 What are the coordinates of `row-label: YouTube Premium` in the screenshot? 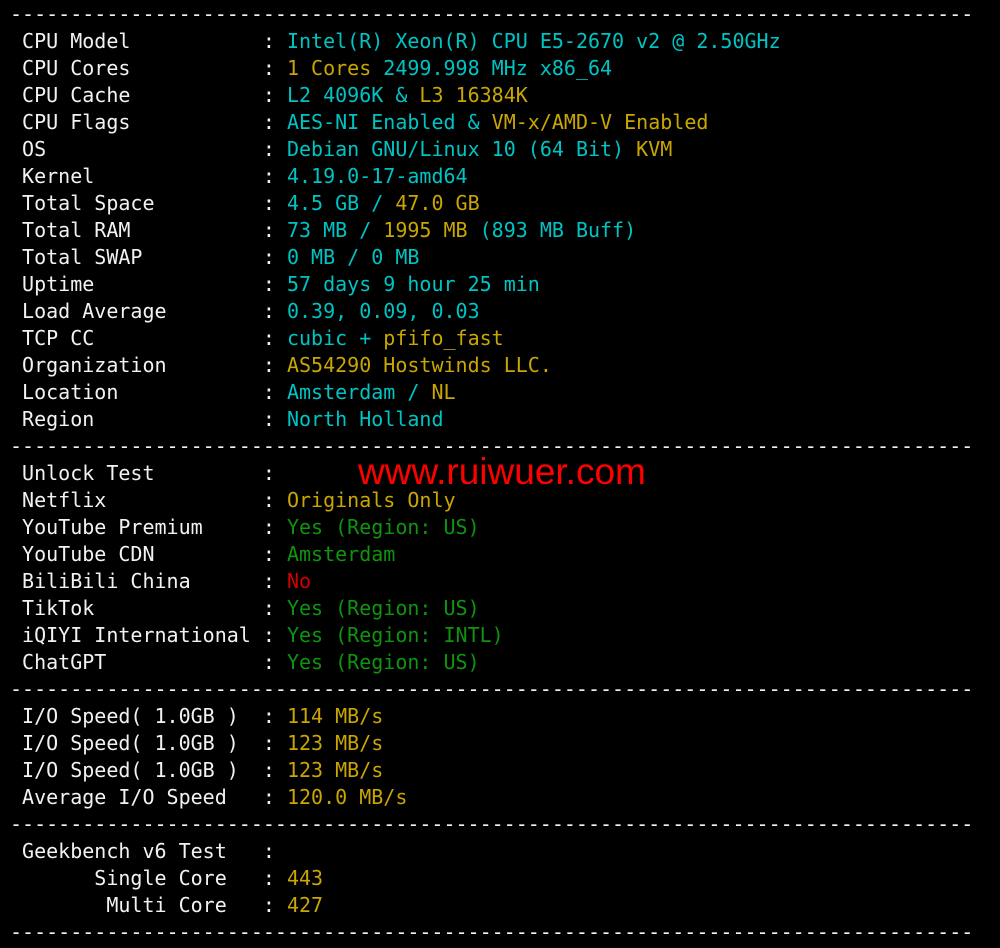 It's located at (112, 527).